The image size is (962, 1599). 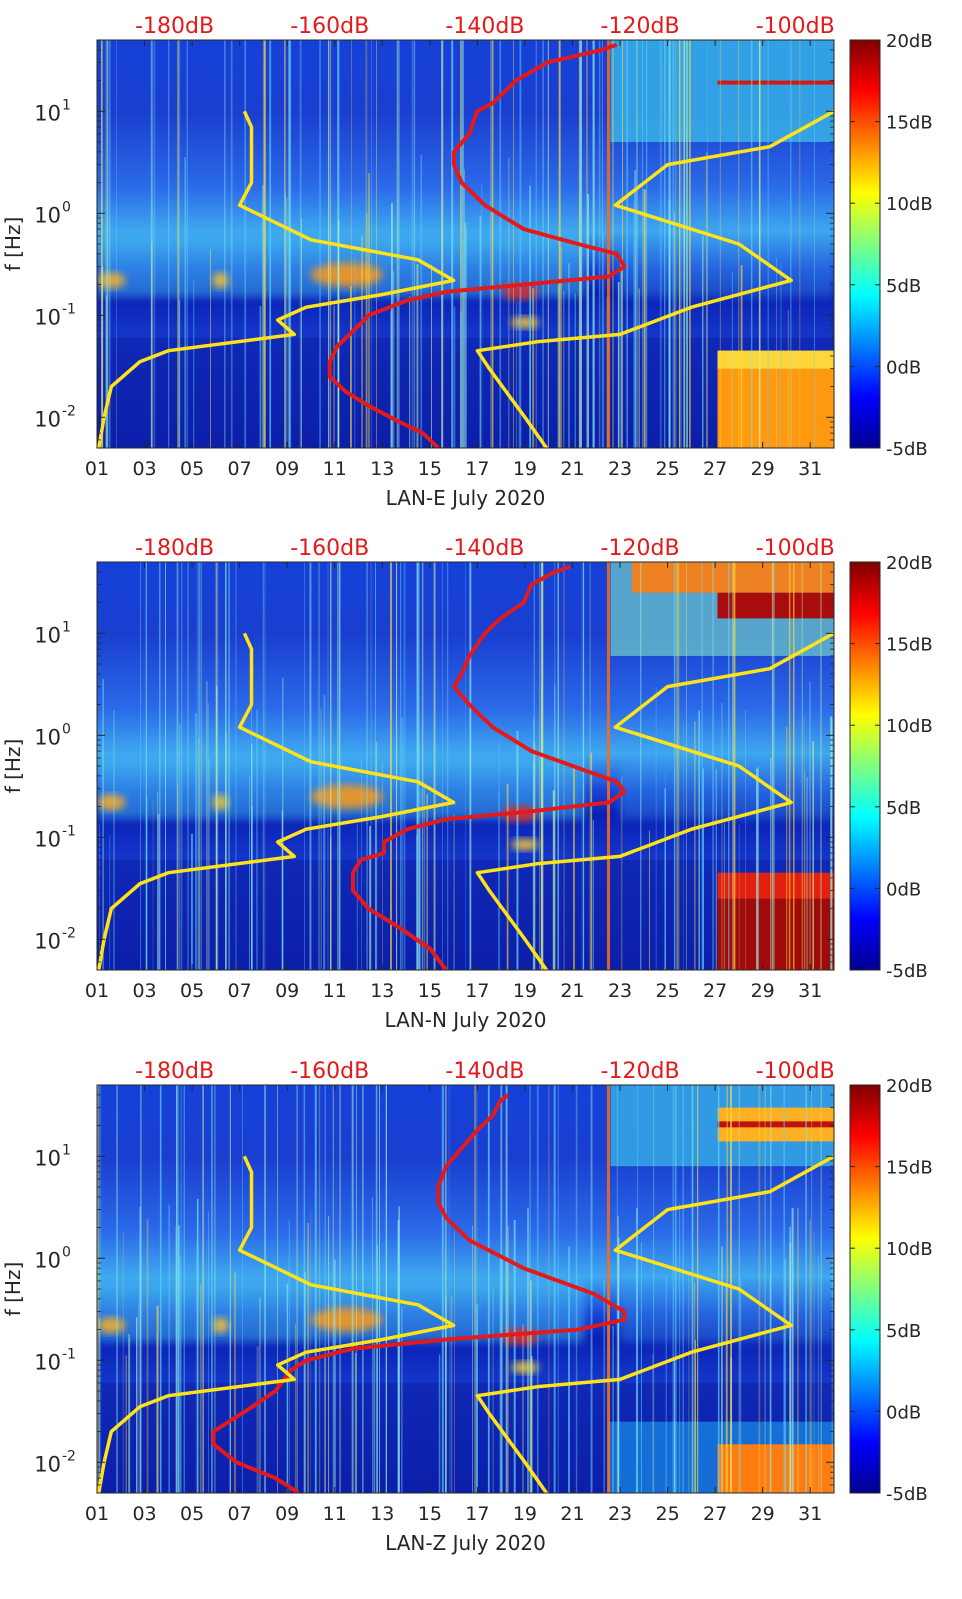 What do you see at coordinates (775, 82) in the screenshot?
I see `hf-noise-line` at bounding box center [775, 82].